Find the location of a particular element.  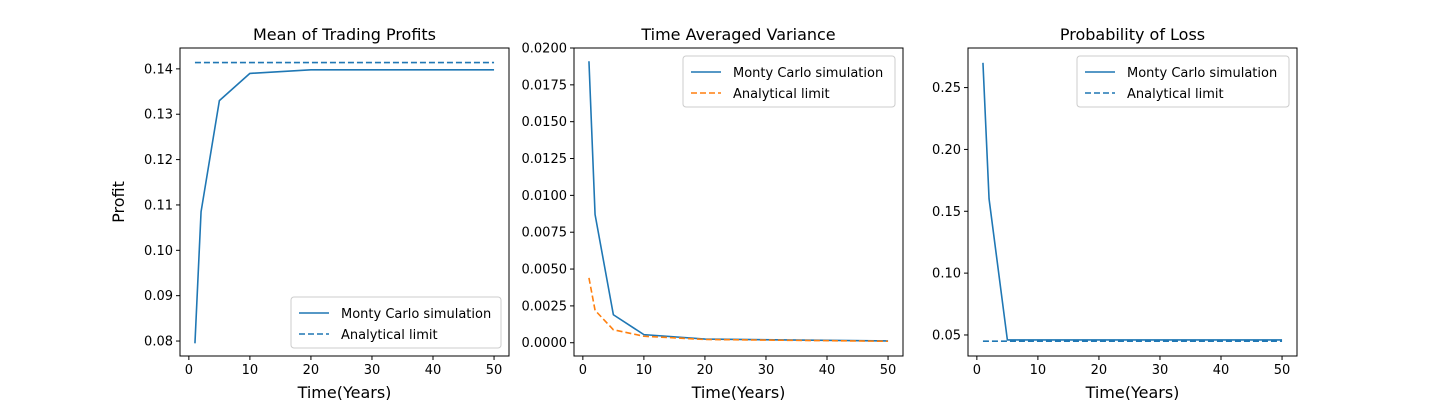

y-tick-label: 0.14 is located at coordinates (158, 69).